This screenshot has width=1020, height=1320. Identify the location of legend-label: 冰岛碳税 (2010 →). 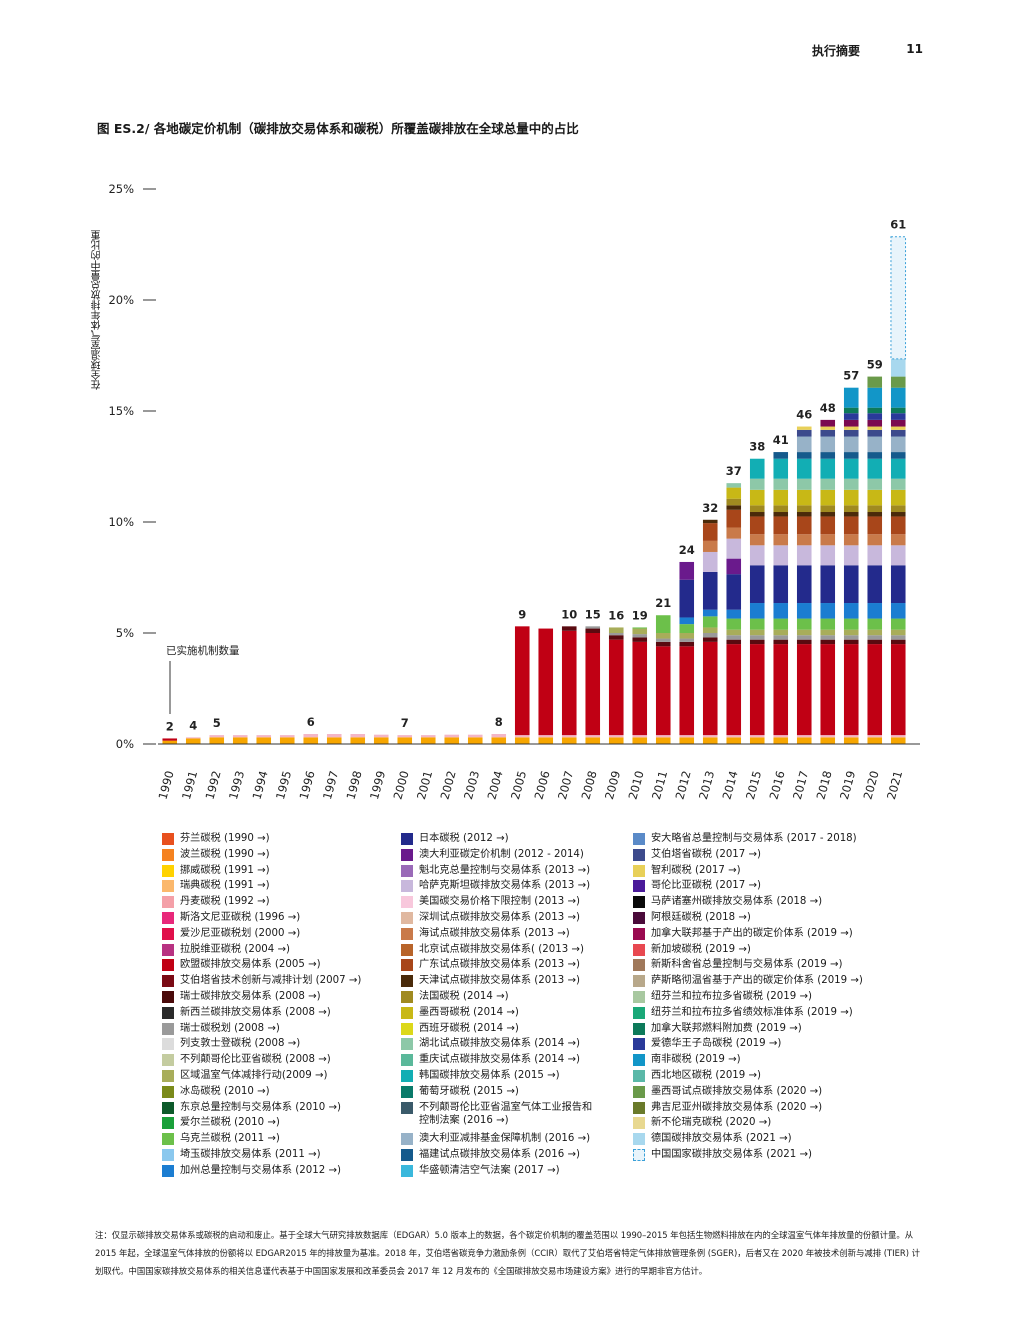
(225, 1091).